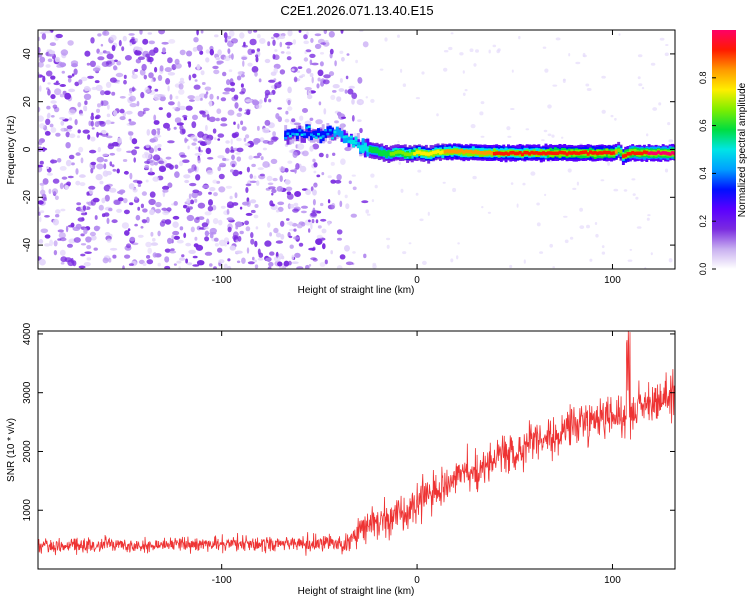 The width and height of the screenshot is (750, 600). What do you see at coordinates (222, 280) in the screenshot?
I see `x-tick-label: -100` at bounding box center [222, 280].